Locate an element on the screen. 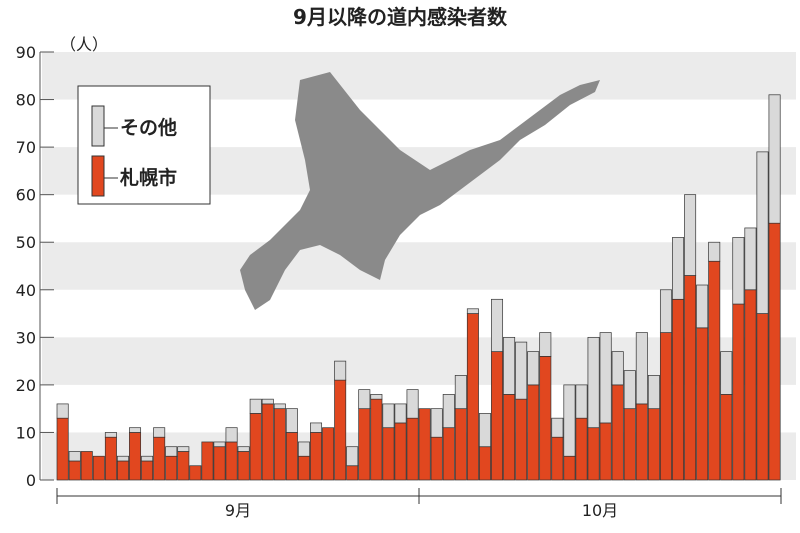 The image size is (800, 533). y-tick-label: 30 is located at coordinates (26, 337).